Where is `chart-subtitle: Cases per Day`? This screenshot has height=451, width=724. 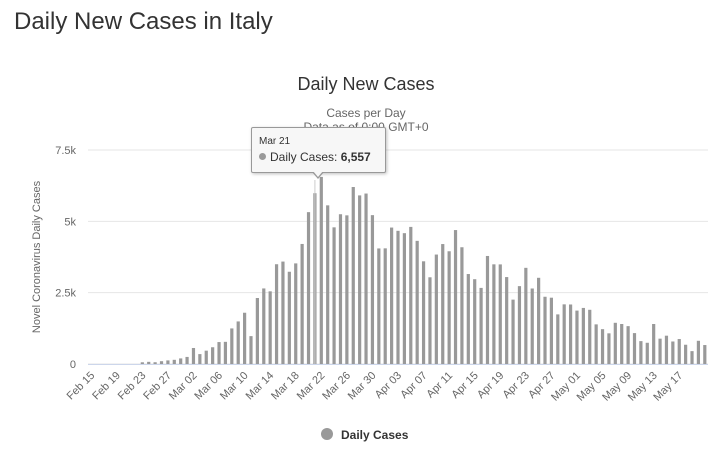
chart-subtitle: Cases per Day is located at coordinates (365, 113).